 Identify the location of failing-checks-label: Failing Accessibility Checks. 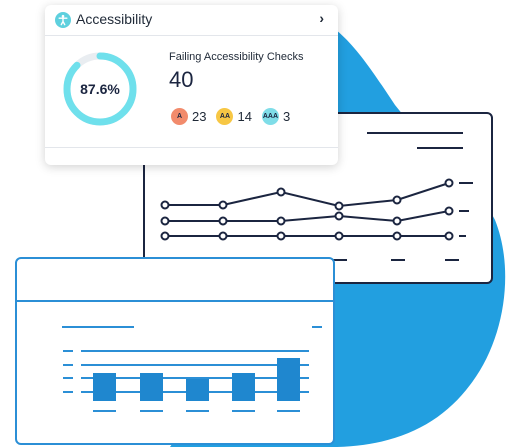
(236, 57).